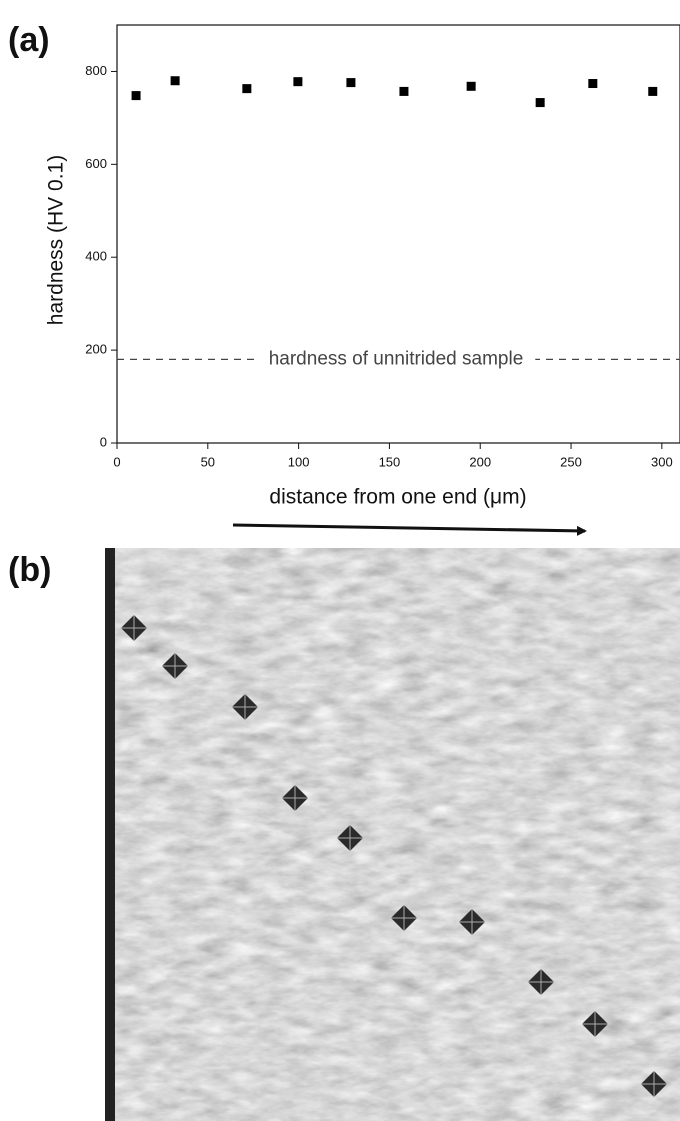 This screenshot has height=1121, width=680. I want to click on panel-label: (a), so click(29, 40).